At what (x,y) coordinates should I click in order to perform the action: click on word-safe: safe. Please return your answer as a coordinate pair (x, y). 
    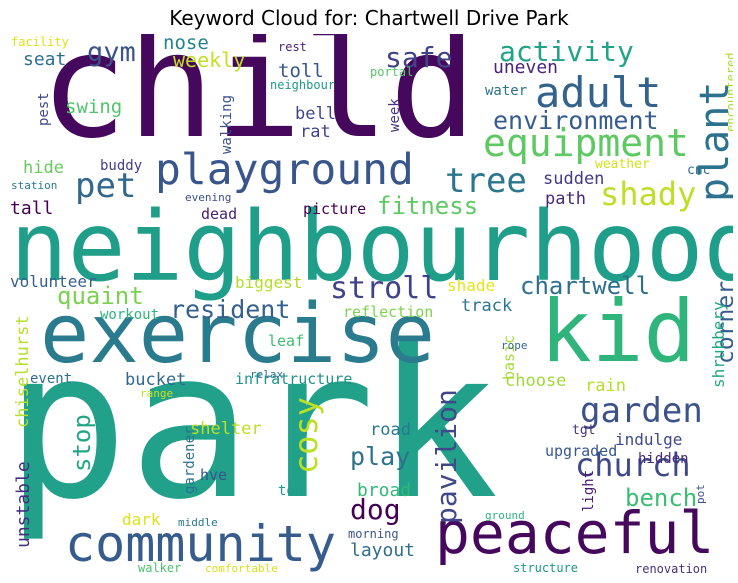
    Looking at the image, I should click on (419, 57).